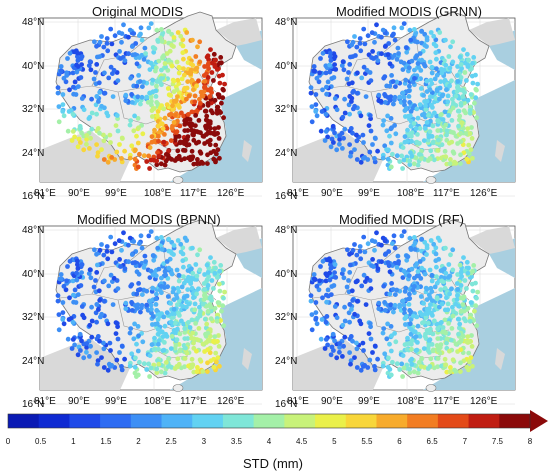  I want to click on lon-label: 117°E, so click(446, 401).